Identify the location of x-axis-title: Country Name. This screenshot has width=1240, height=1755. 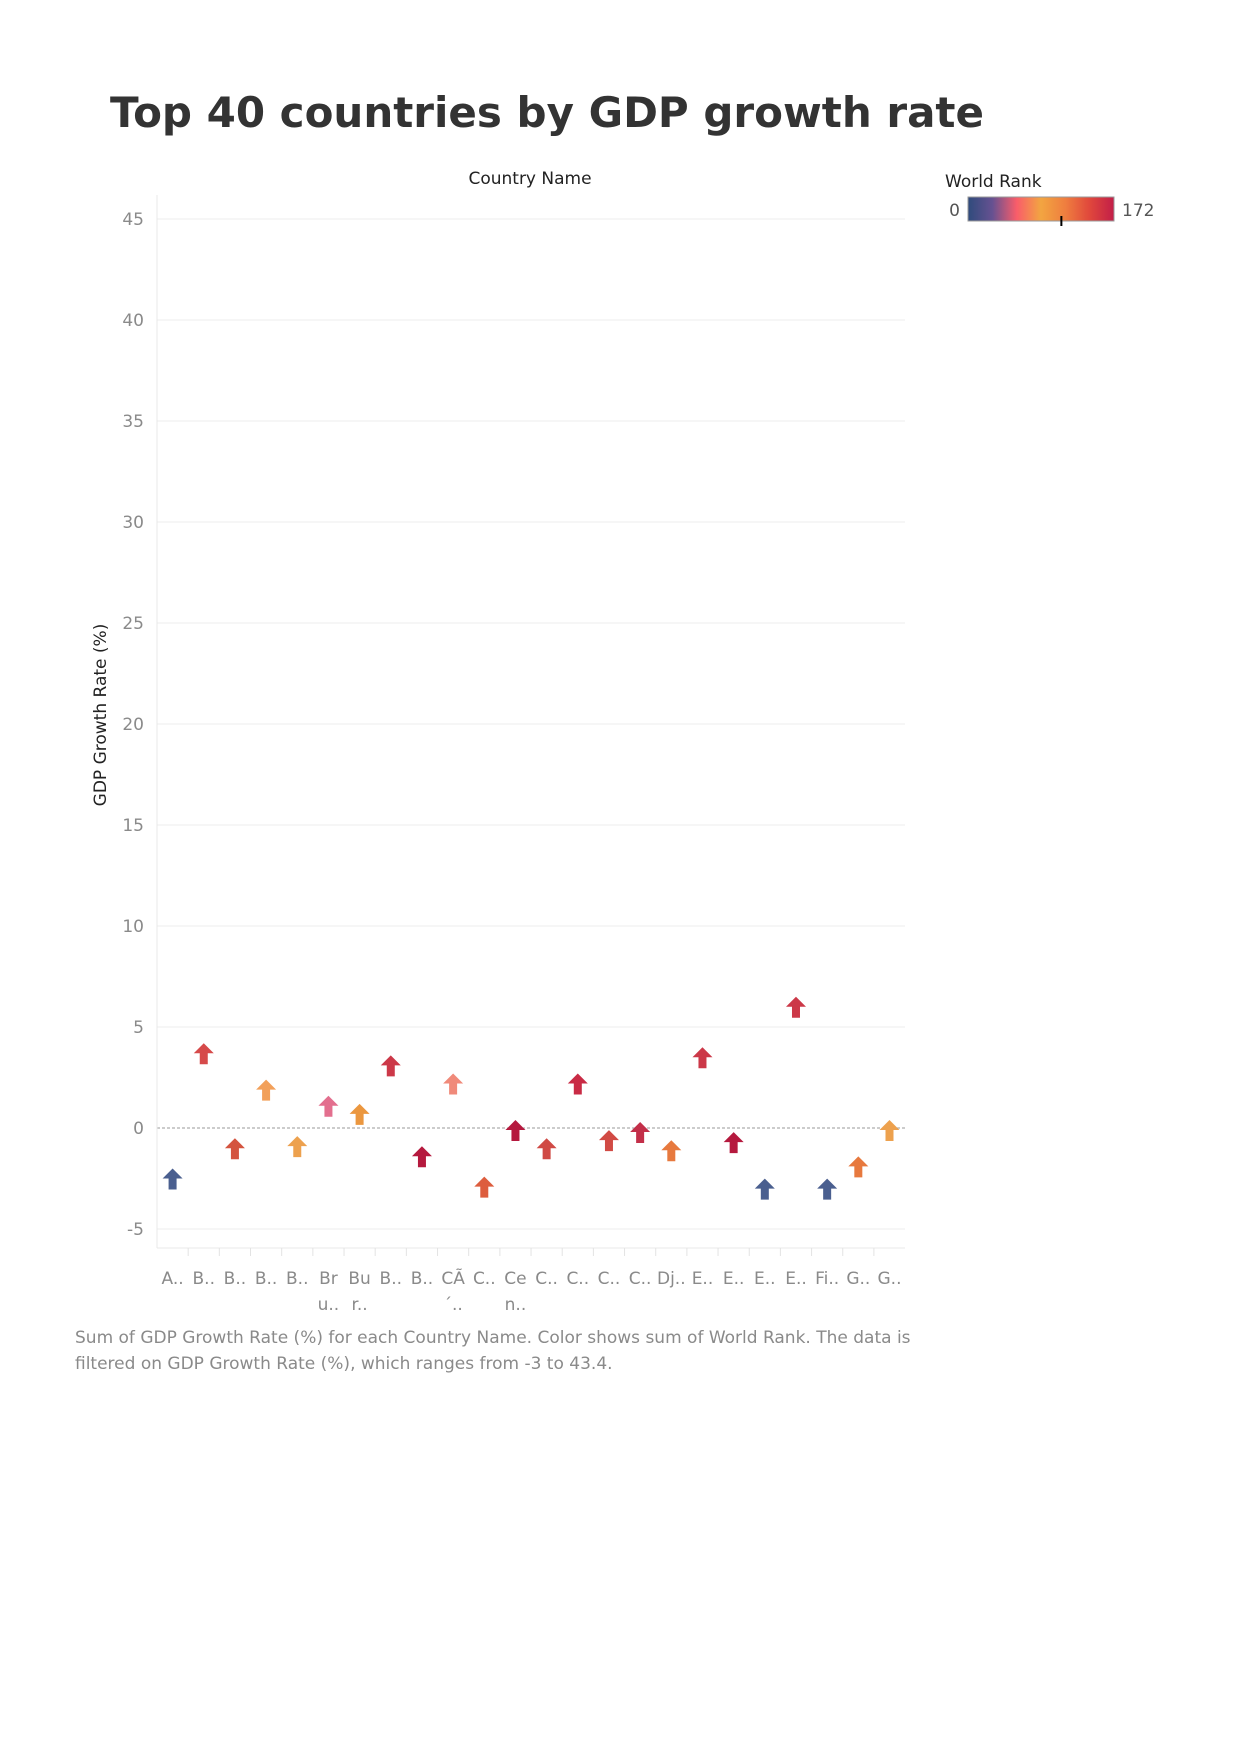
(529, 179).